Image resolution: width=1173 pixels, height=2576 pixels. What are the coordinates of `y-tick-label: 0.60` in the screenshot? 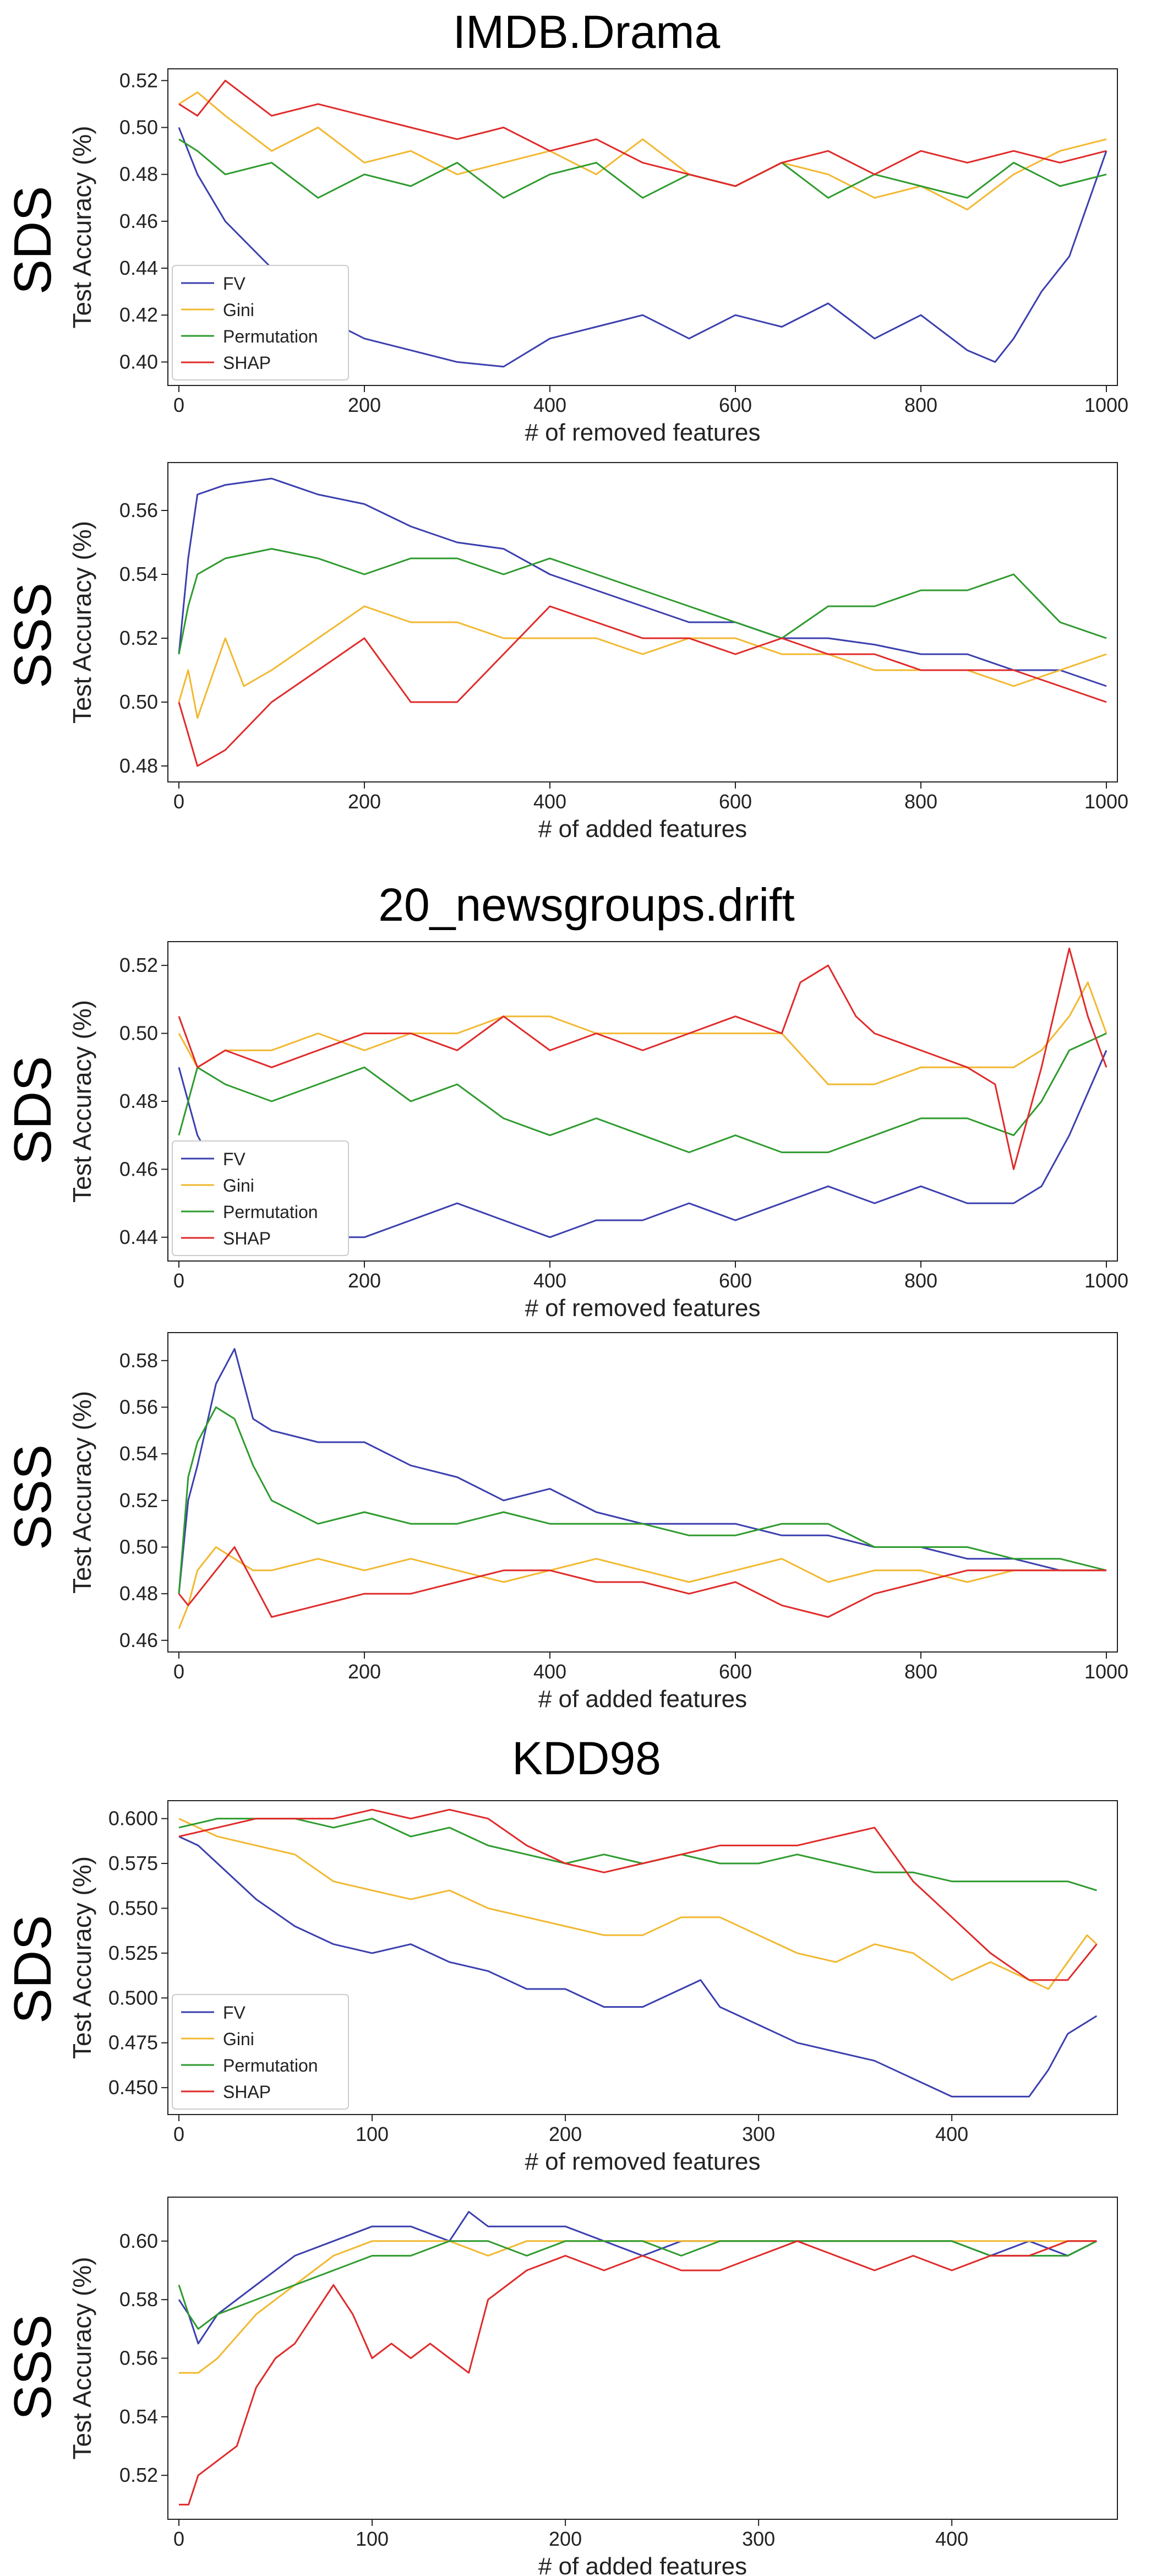 It's located at (138, 2241).